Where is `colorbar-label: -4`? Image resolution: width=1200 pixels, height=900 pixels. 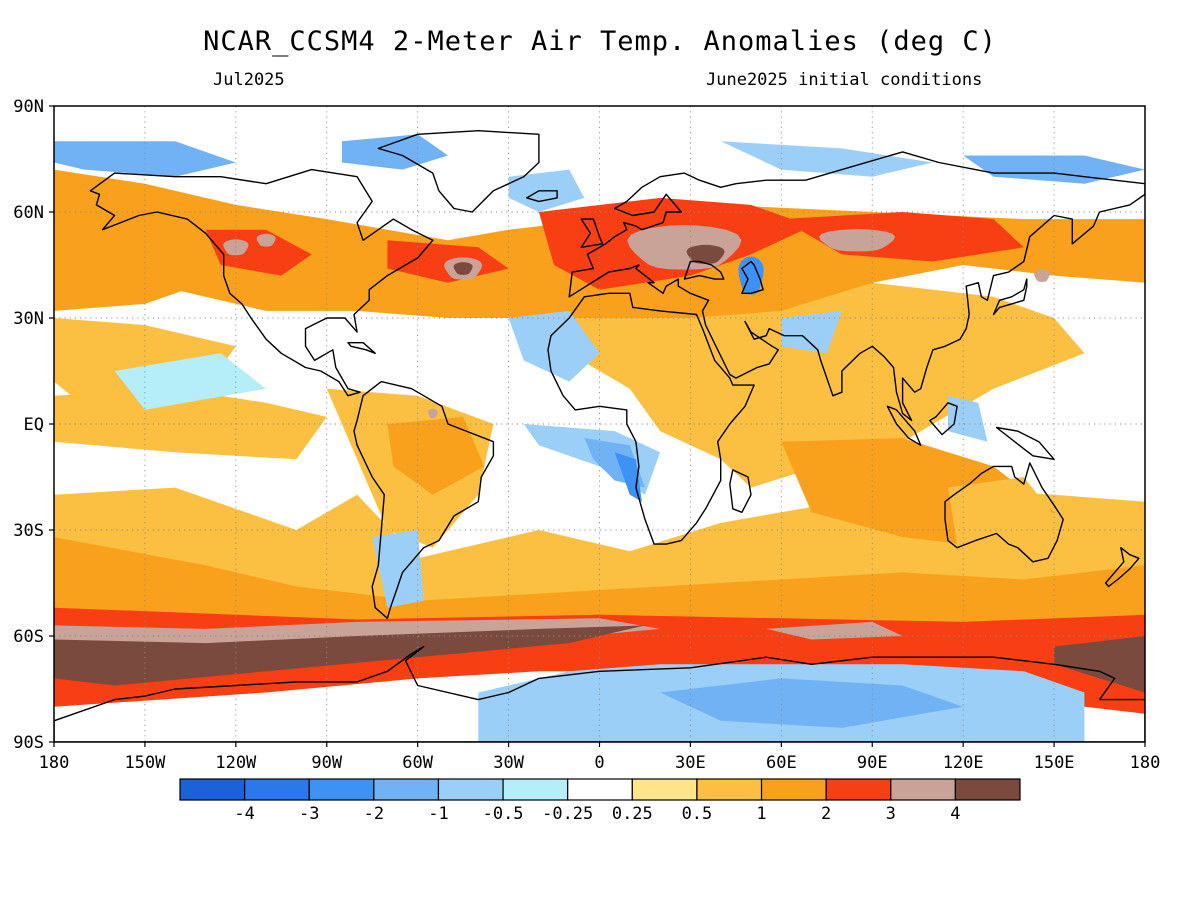
colorbar-label: -4 is located at coordinates (244, 814).